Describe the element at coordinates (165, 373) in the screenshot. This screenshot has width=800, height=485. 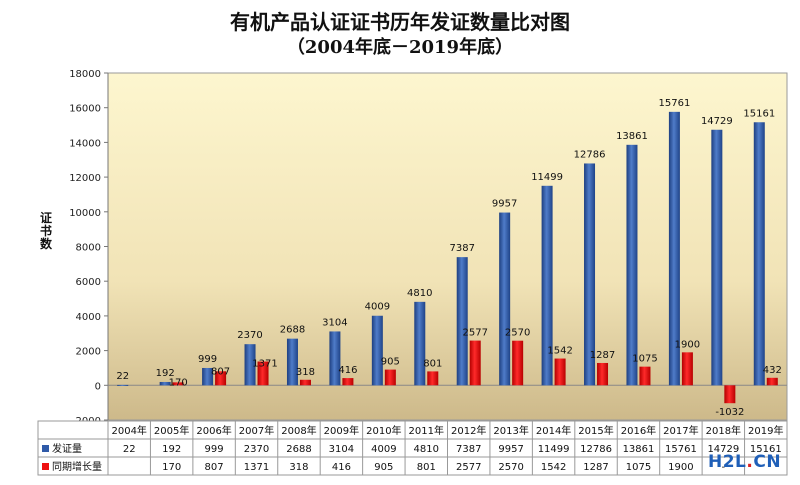
I see `bar-issued-label: 192` at that location.